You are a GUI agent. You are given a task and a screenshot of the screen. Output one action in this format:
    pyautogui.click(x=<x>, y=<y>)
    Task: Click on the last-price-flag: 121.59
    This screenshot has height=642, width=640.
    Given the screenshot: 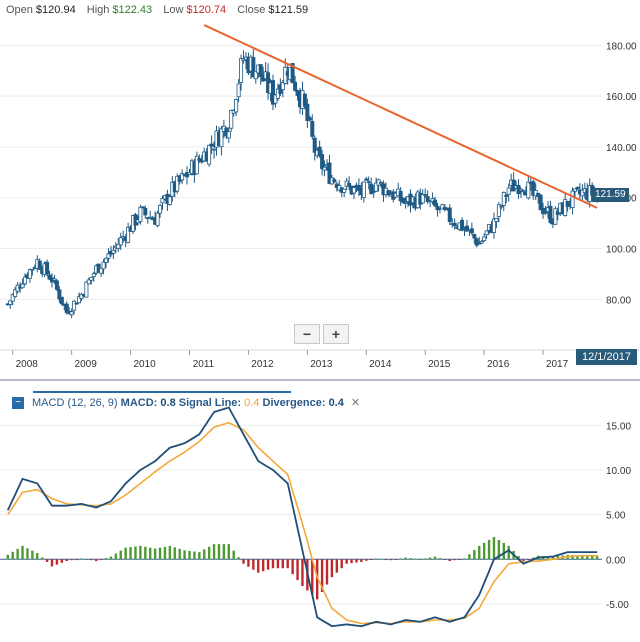 What is the action you would take?
    pyautogui.click(x=610, y=195)
    